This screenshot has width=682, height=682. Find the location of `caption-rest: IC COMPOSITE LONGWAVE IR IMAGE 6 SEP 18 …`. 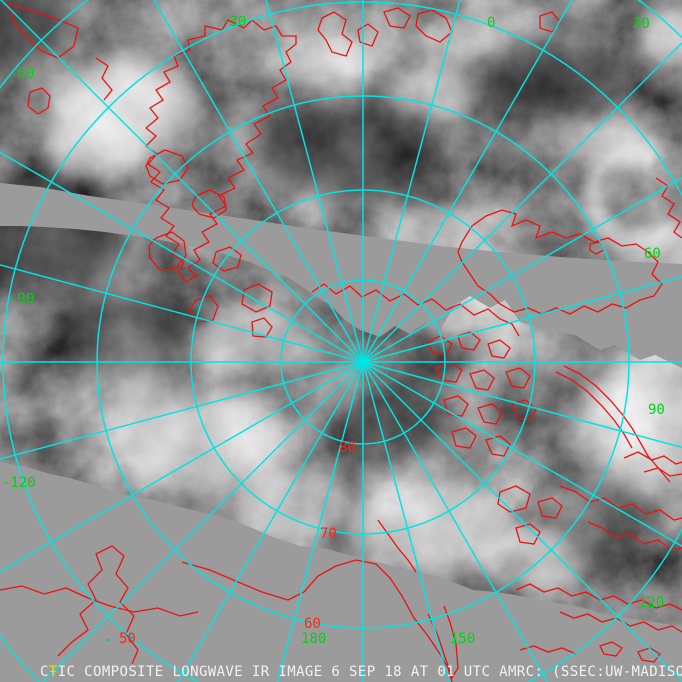

caption-rest: IC COMPOSITE LONGWAVE IR IMAGE 6 SEP 18 … is located at coordinates (370, 672).